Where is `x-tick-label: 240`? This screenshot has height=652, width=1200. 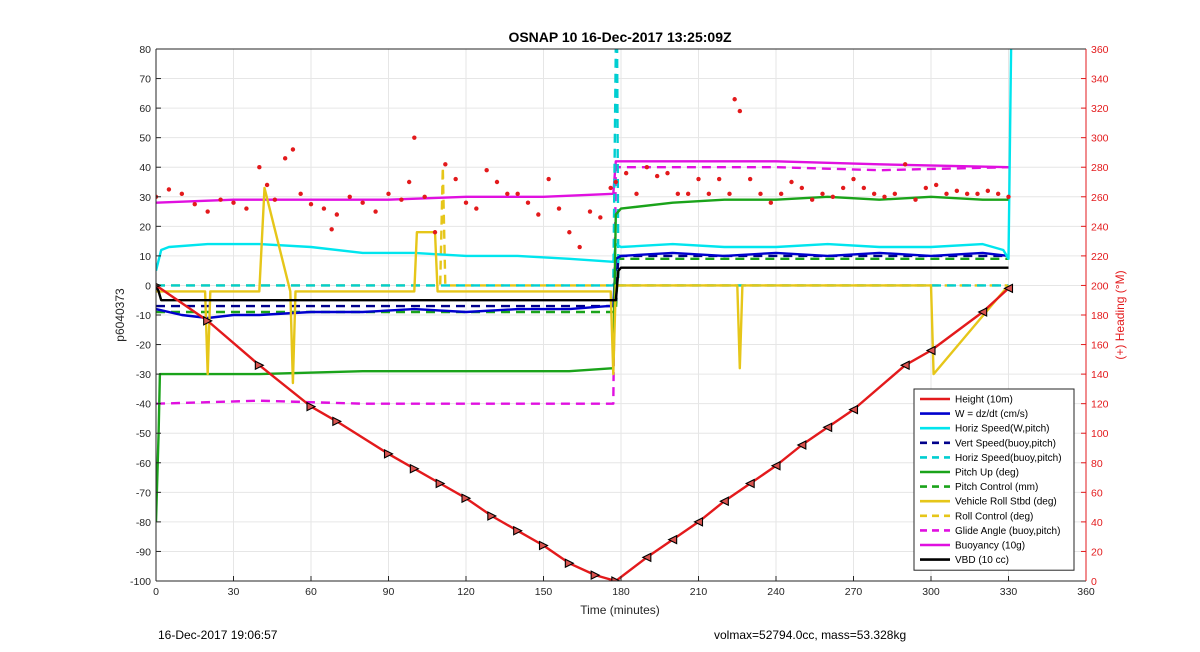
x-tick-label: 240 is located at coordinates (776, 592).